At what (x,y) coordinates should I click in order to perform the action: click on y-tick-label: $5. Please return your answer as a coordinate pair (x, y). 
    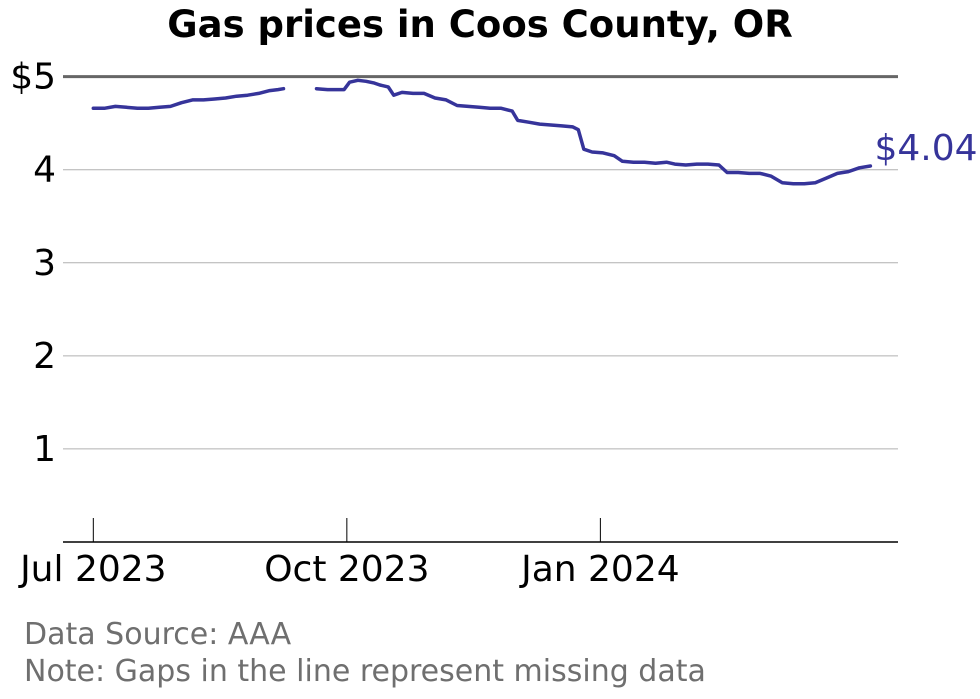
    Looking at the image, I should click on (33, 77).